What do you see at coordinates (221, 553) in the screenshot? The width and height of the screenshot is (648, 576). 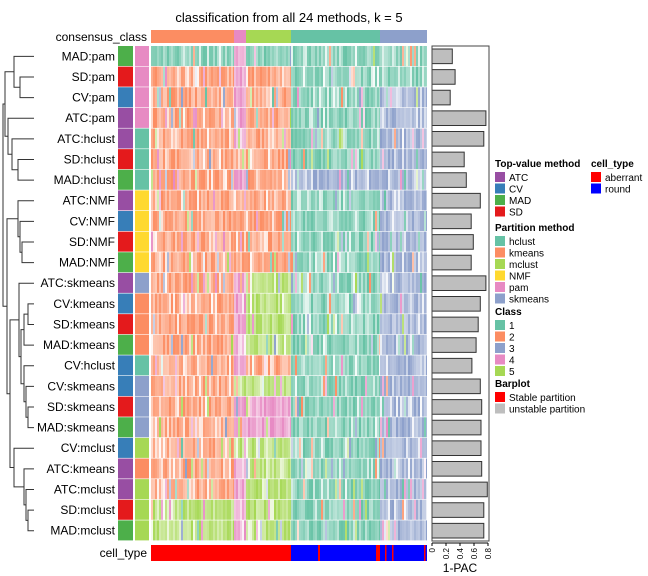 I see `cell-type-aberrant-segment` at bounding box center [221, 553].